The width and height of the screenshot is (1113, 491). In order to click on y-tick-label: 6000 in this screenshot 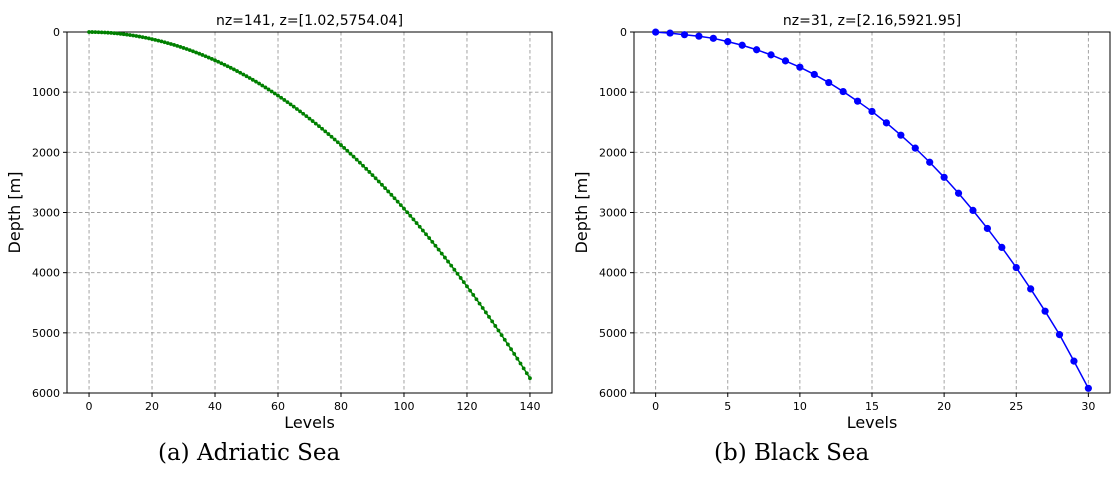, I will do `click(613, 393)`.